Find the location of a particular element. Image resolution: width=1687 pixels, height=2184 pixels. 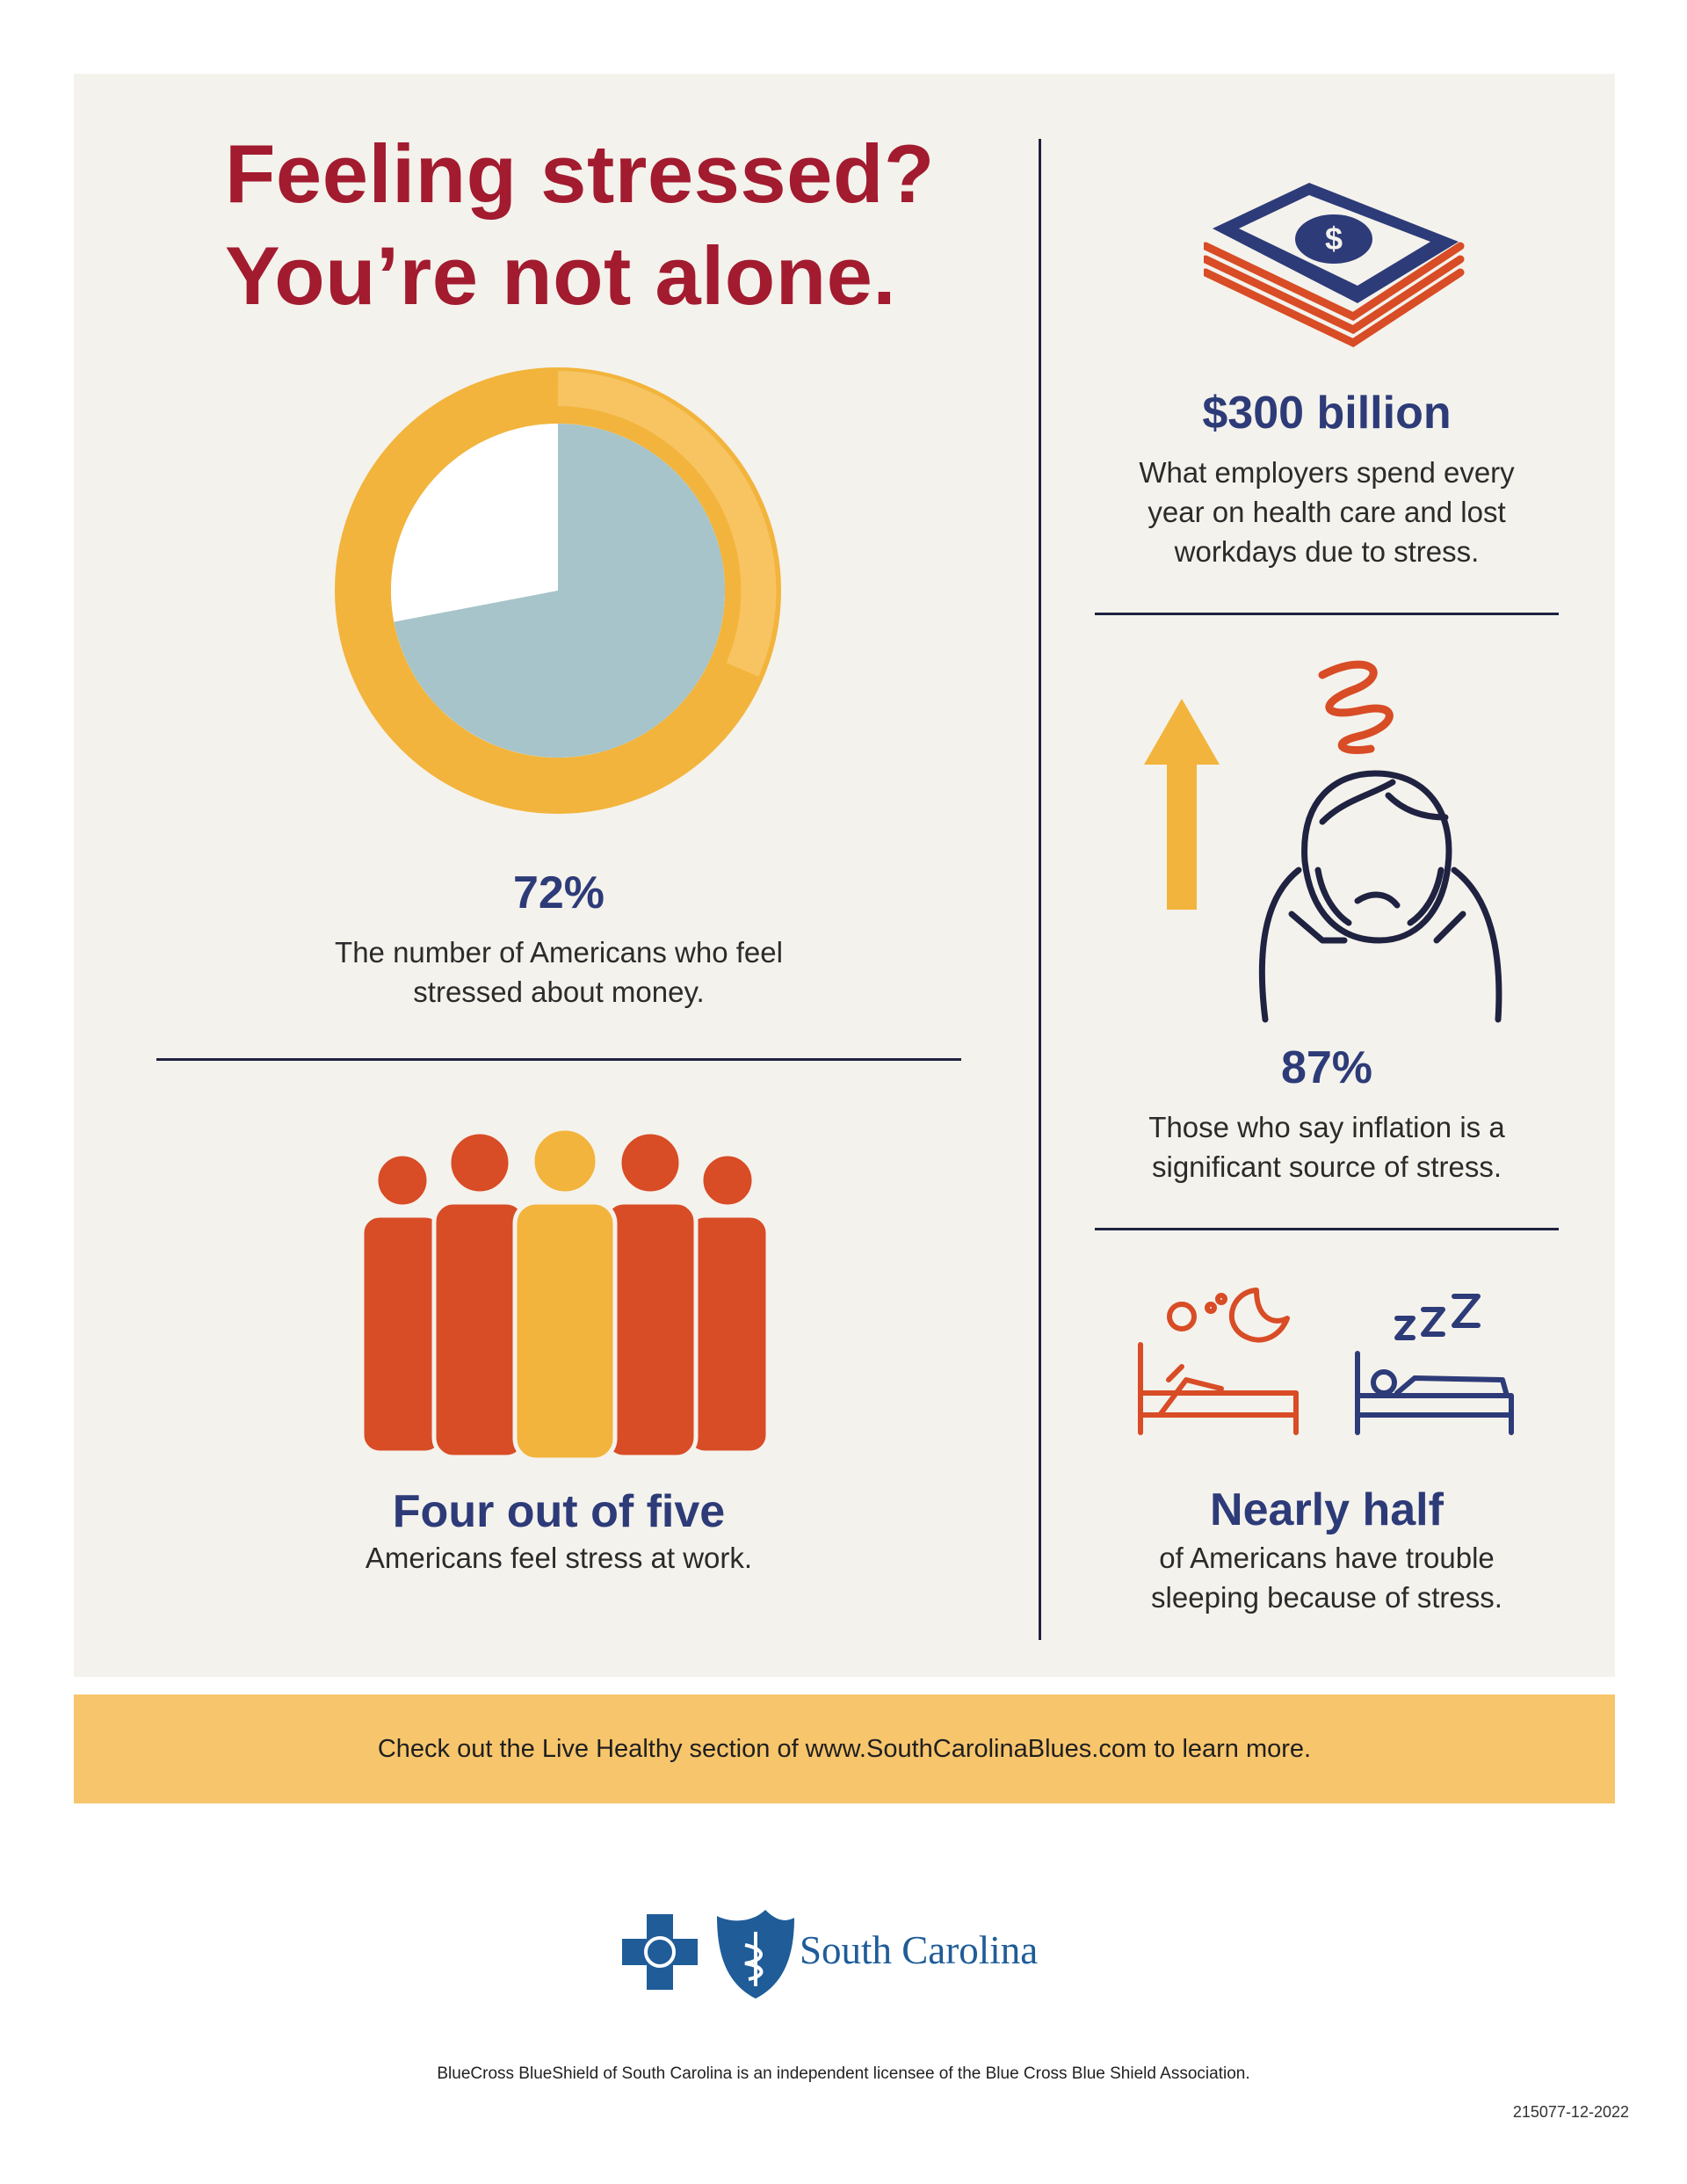

work-desc-line-1: Americans feel stress at work. is located at coordinates (559, 1558).